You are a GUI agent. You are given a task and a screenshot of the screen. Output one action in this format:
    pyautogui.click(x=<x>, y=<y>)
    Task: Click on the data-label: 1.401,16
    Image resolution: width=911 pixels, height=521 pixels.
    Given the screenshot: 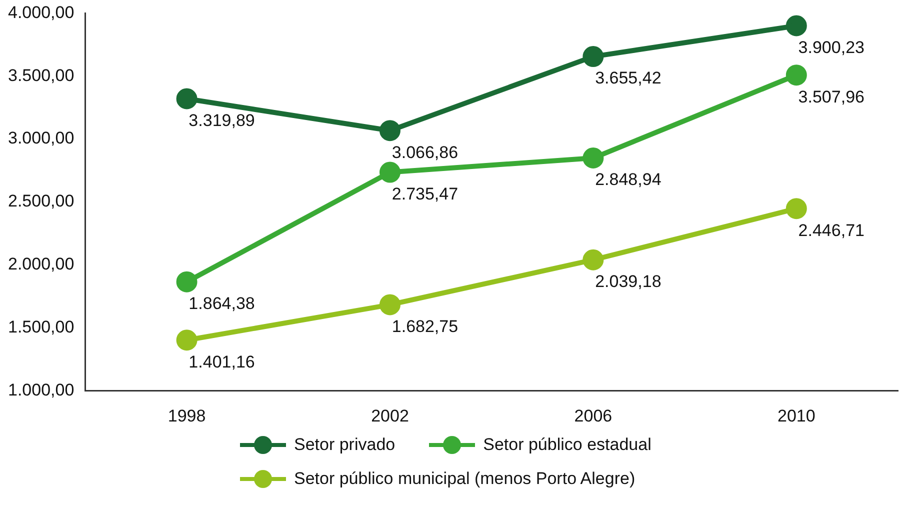 What is the action you would take?
    pyautogui.click(x=221, y=362)
    